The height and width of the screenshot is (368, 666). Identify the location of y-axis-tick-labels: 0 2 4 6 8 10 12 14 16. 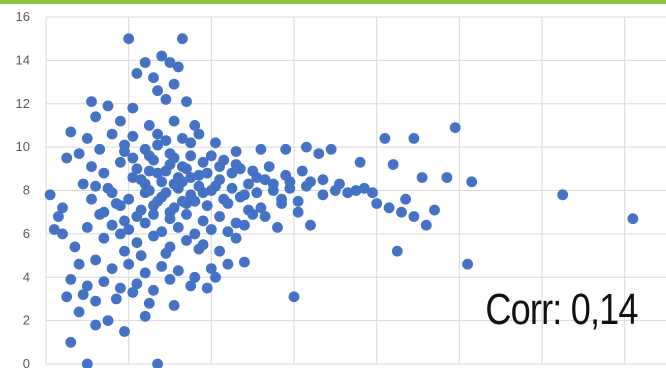
(23, 188).